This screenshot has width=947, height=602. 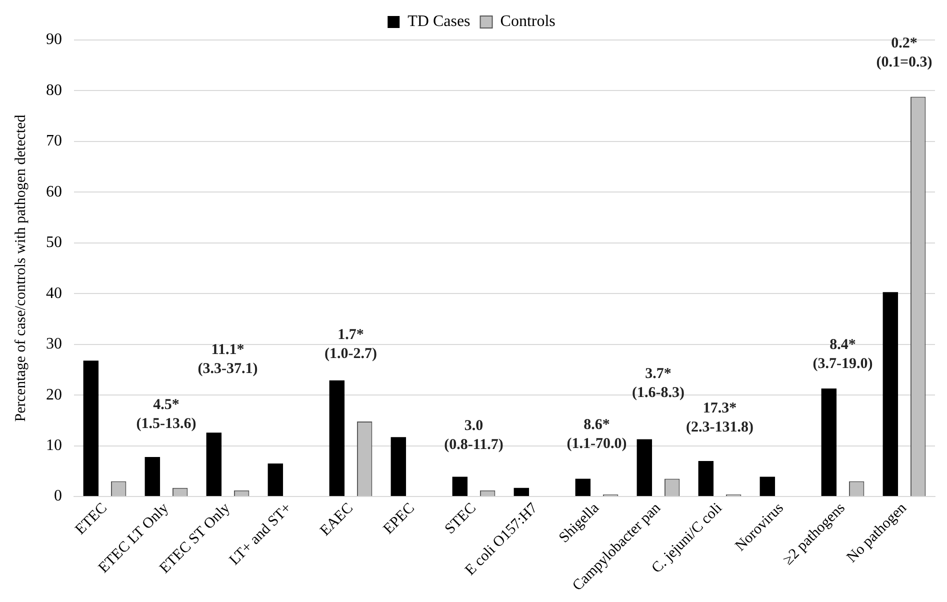 I want to click on annotation: 17.3* (2.3-131.8), so click(x=720, y=418).